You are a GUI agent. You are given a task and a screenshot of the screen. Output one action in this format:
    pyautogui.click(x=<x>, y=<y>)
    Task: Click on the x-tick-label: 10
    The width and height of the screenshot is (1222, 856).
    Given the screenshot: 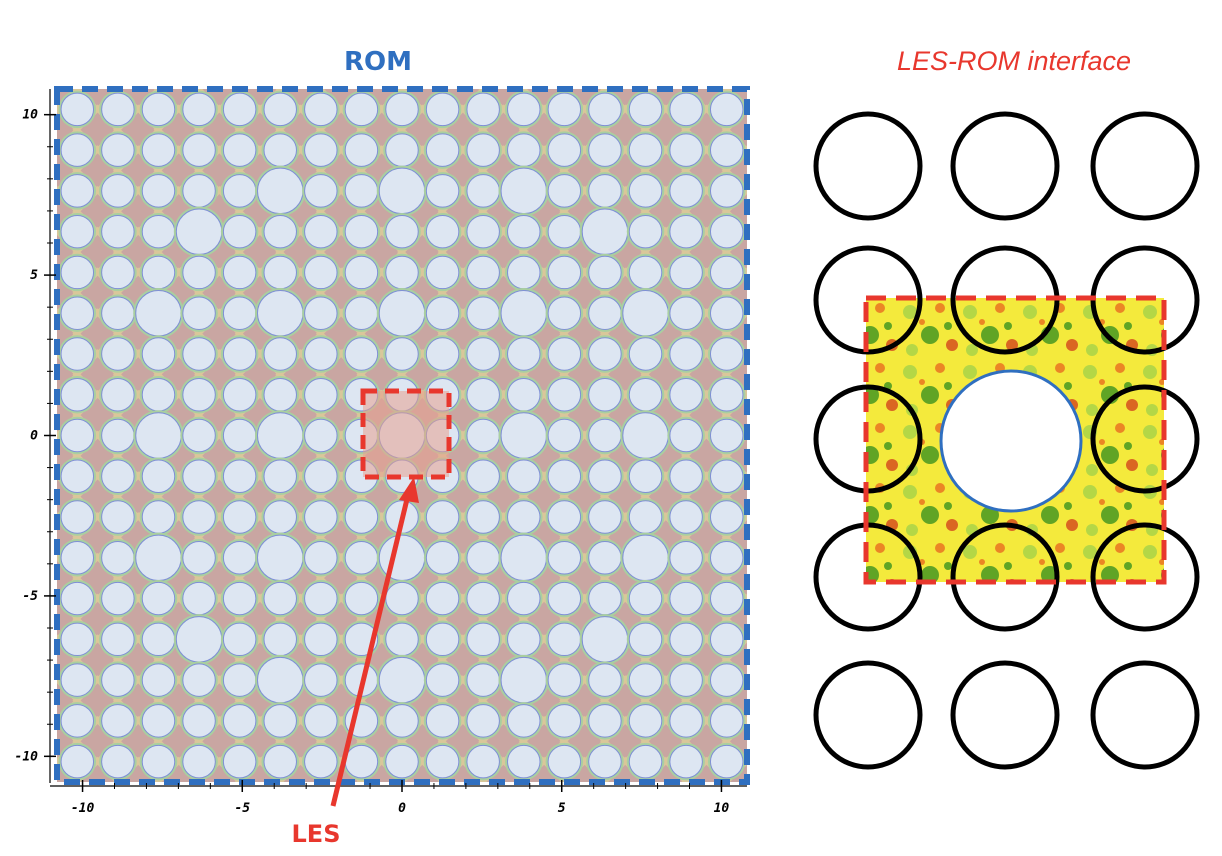 What is the action you would take?
    pyautogui.click(x=722, y=808)
    